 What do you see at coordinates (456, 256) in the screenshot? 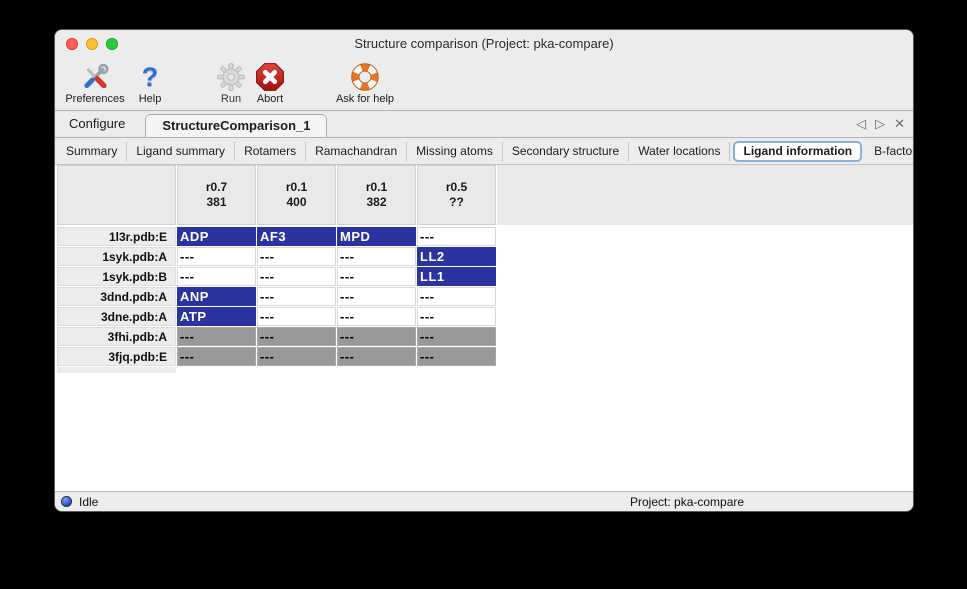
I see `ligand-cell: LL2` at bounding box center [456, 256].